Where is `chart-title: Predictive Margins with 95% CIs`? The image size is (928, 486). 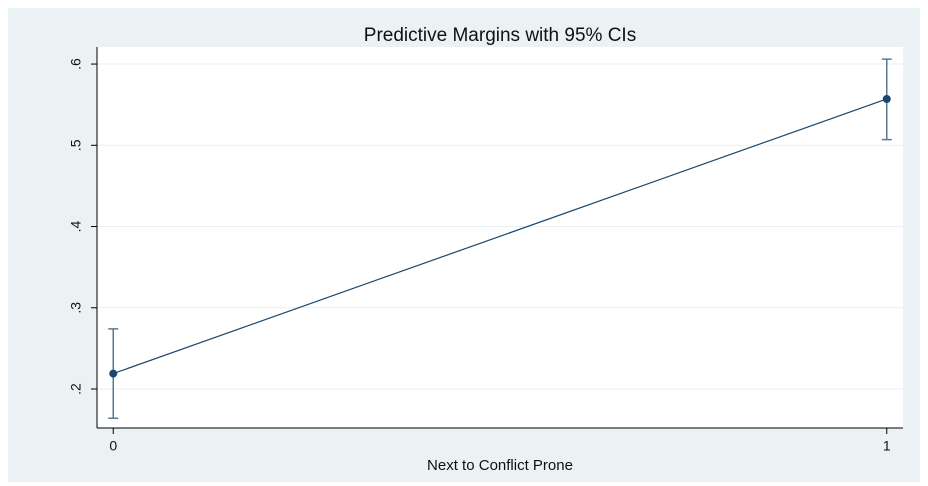 chart-title: Predictive Margins with 95% CIs is located at coordinates (500, 35).